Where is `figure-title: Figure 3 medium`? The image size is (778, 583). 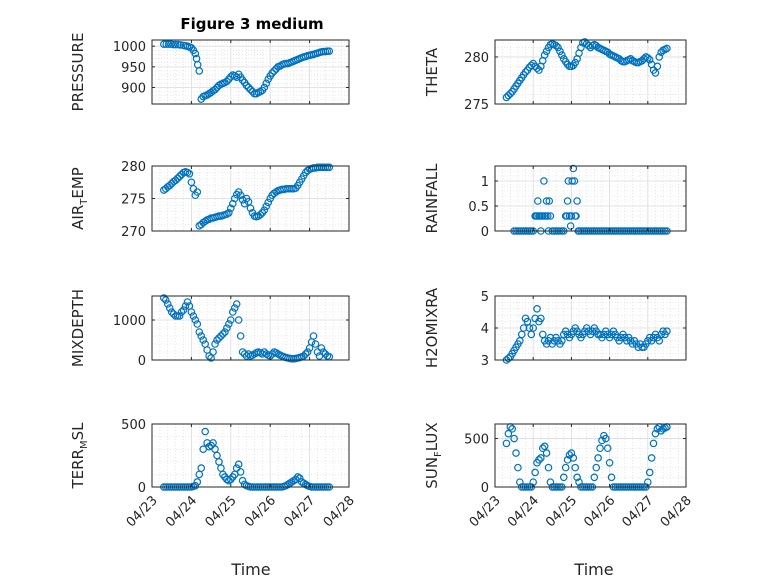
figure-title: Figure 3 medium is located at coordinates (251, 24).